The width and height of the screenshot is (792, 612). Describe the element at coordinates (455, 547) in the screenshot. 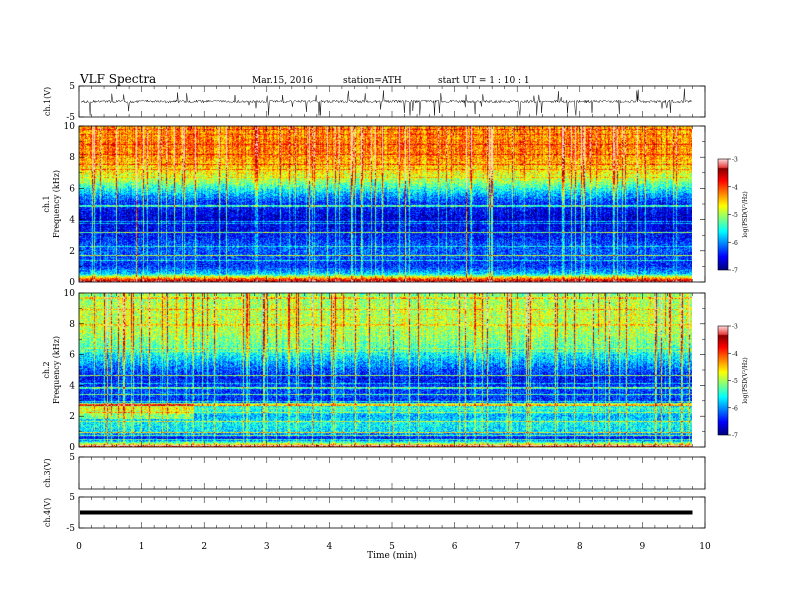

I see `x-tick-label: 6` at that location.